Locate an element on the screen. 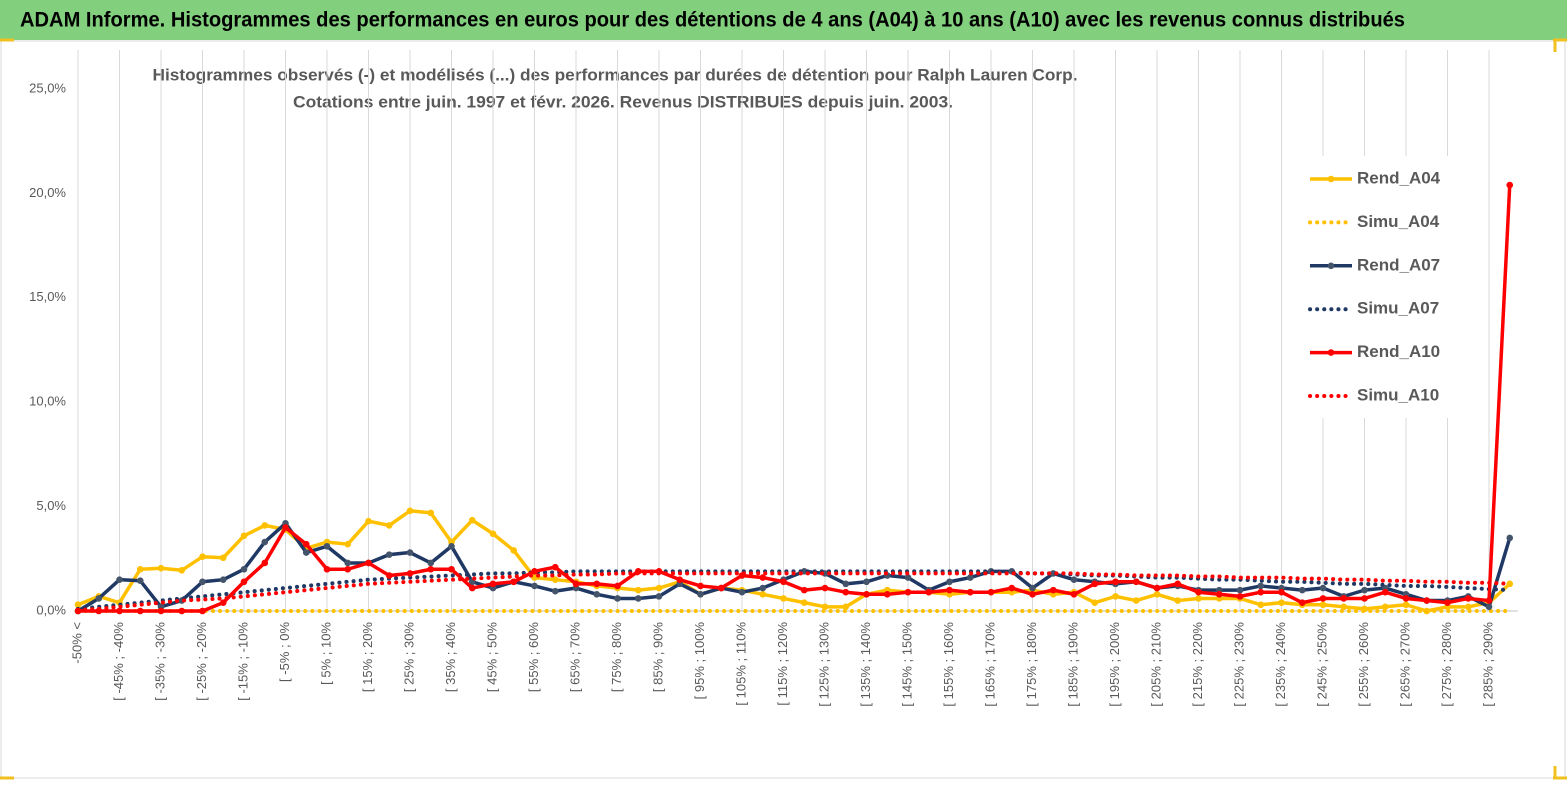  x-tick-label: [ -15% ; -10% is located at coordinates (242, 661).